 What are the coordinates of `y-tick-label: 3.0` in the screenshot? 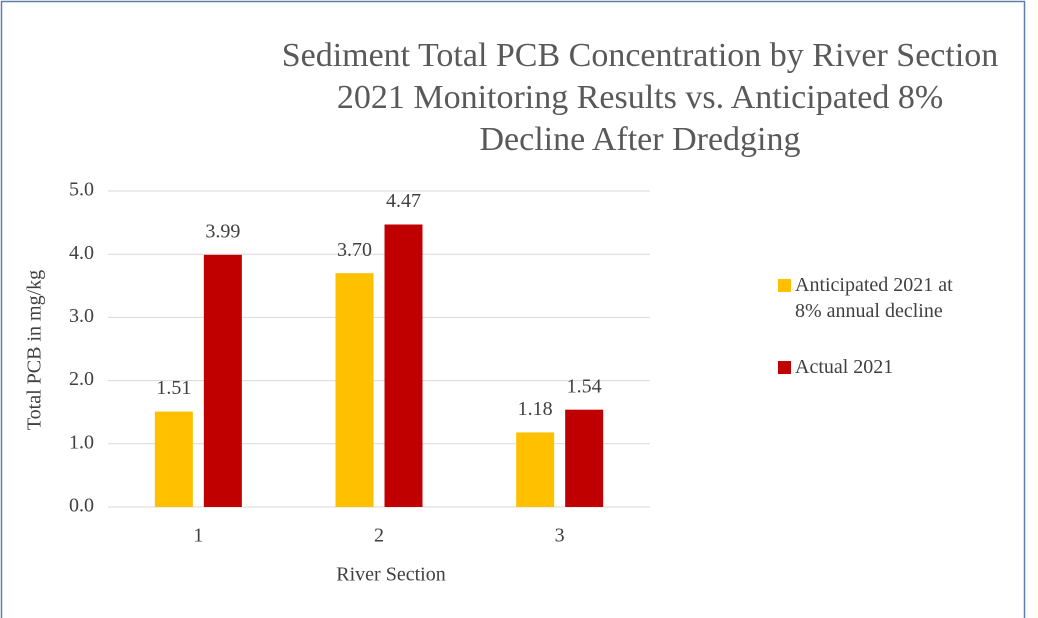 It's located at (81, 316).